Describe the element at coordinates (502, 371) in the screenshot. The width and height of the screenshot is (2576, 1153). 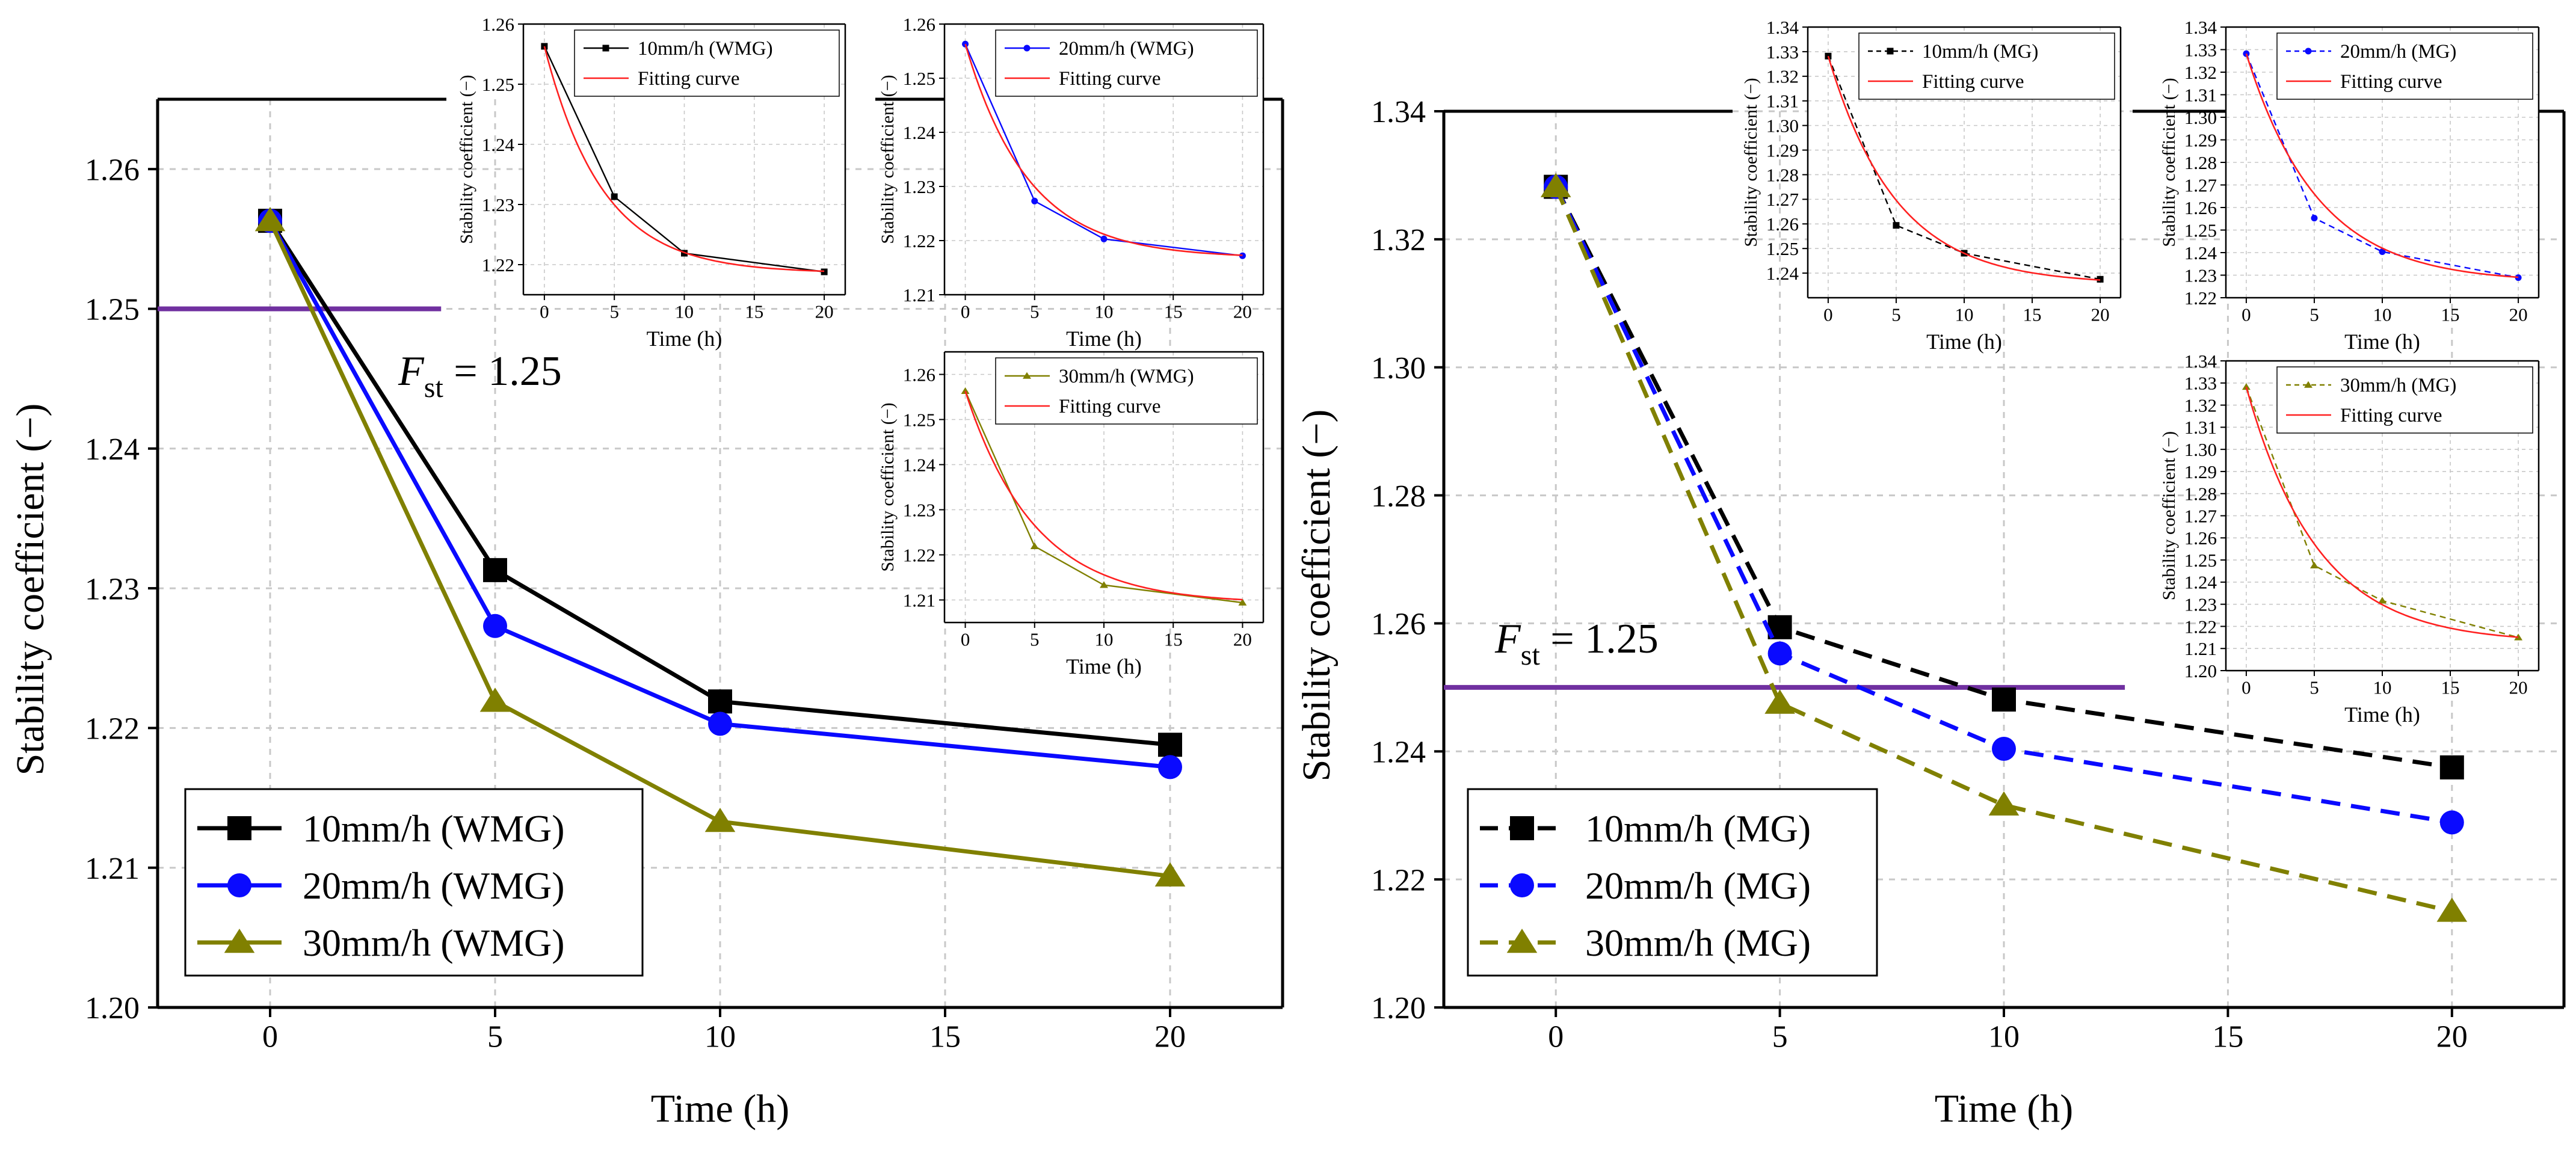
I see `threshold-label-value: = 1.25` at that location.